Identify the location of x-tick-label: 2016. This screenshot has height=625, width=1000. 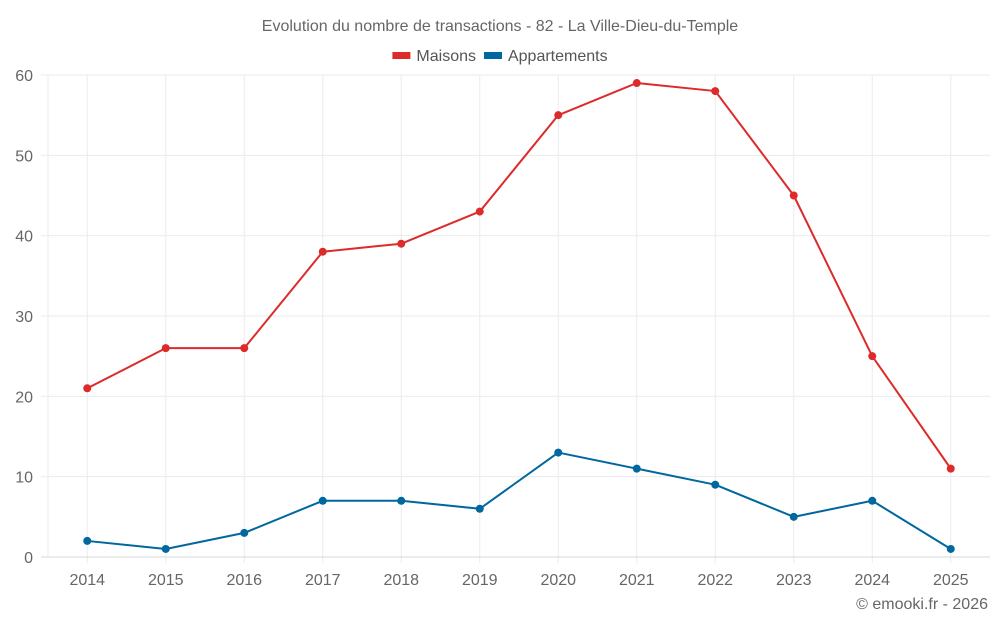
(244, 580).